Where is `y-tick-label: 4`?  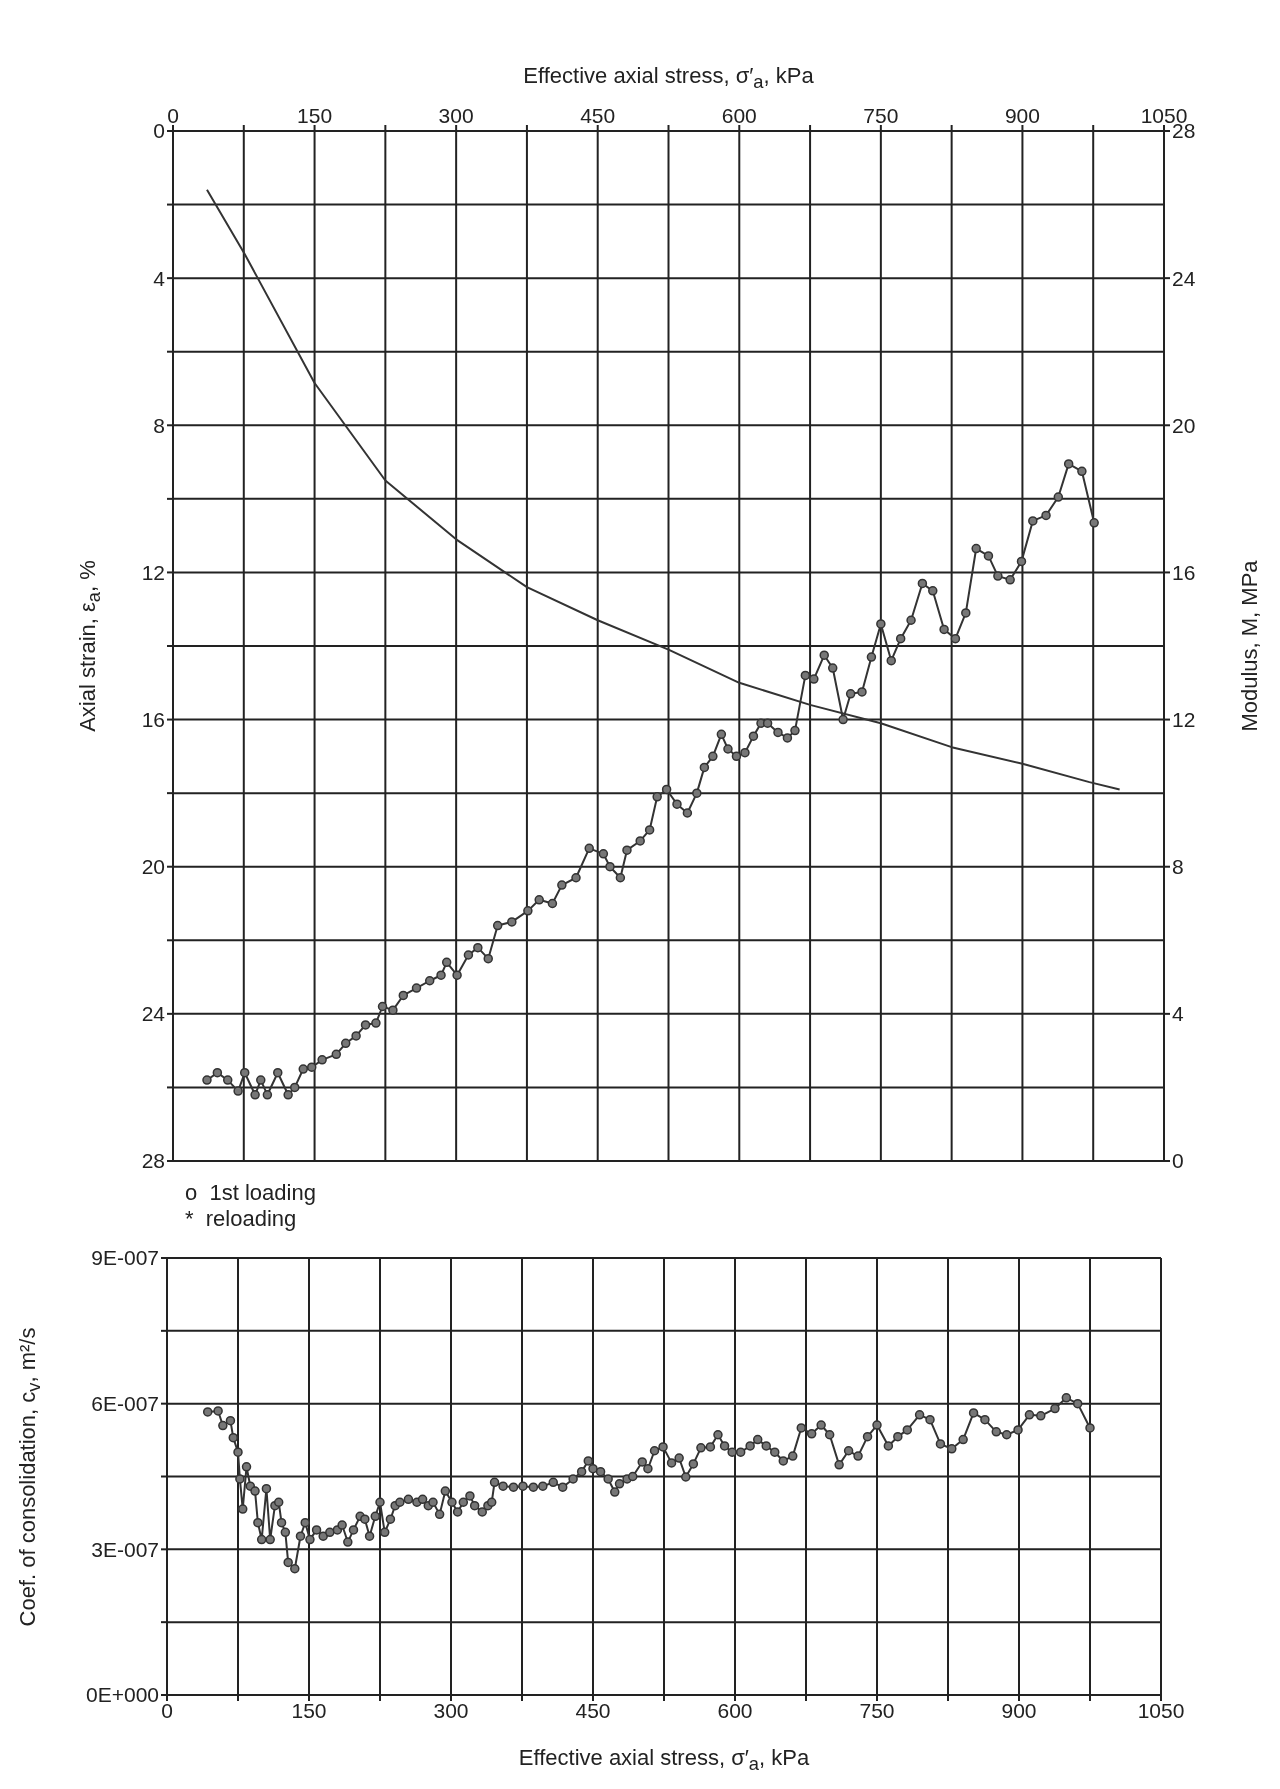 y-tick-label: 4 is located at coordinates (159, 278).